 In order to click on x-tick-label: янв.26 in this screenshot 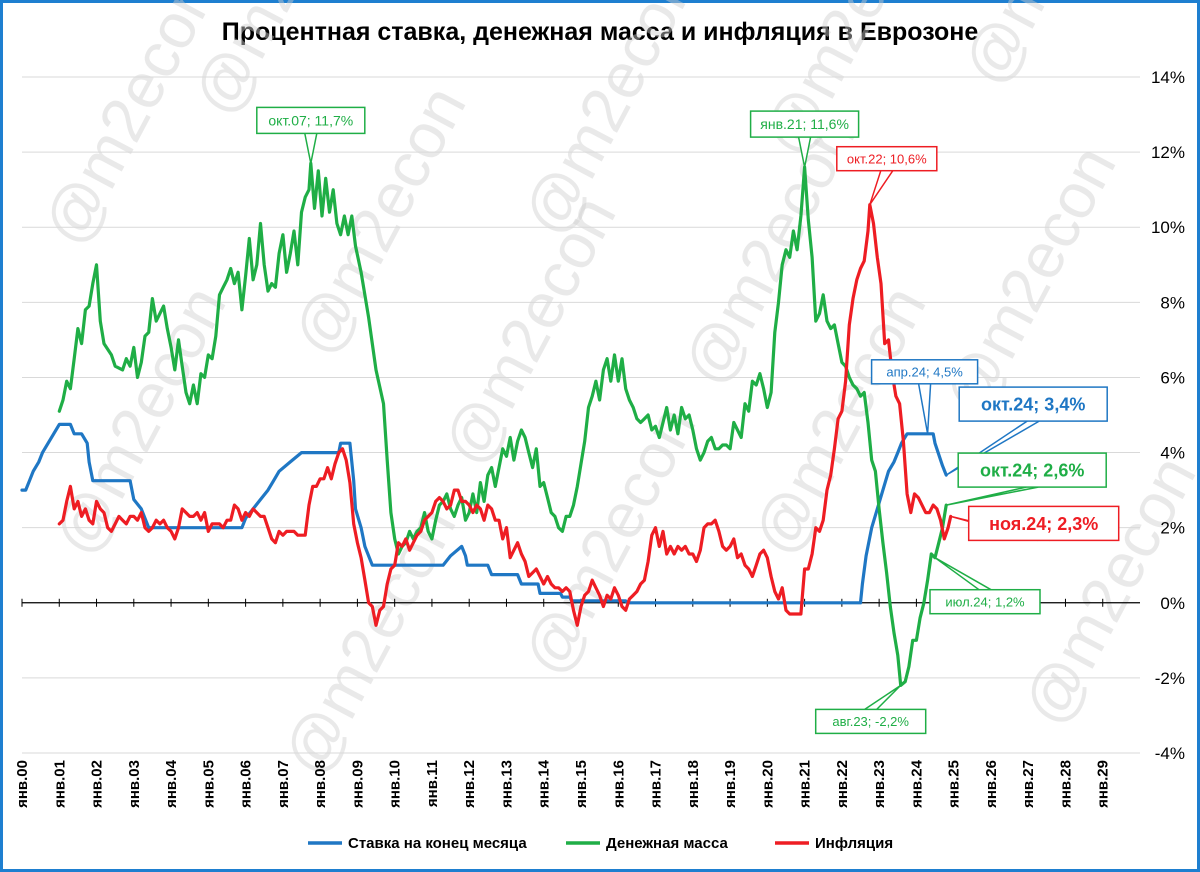, I will do `click(991, 784)`.